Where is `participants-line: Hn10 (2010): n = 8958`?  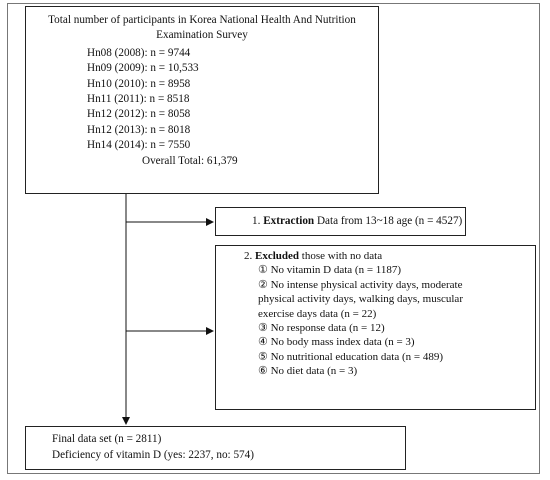
participants-line: Hn10 (2010): n = 8958 is located at coordinates (139, 83).